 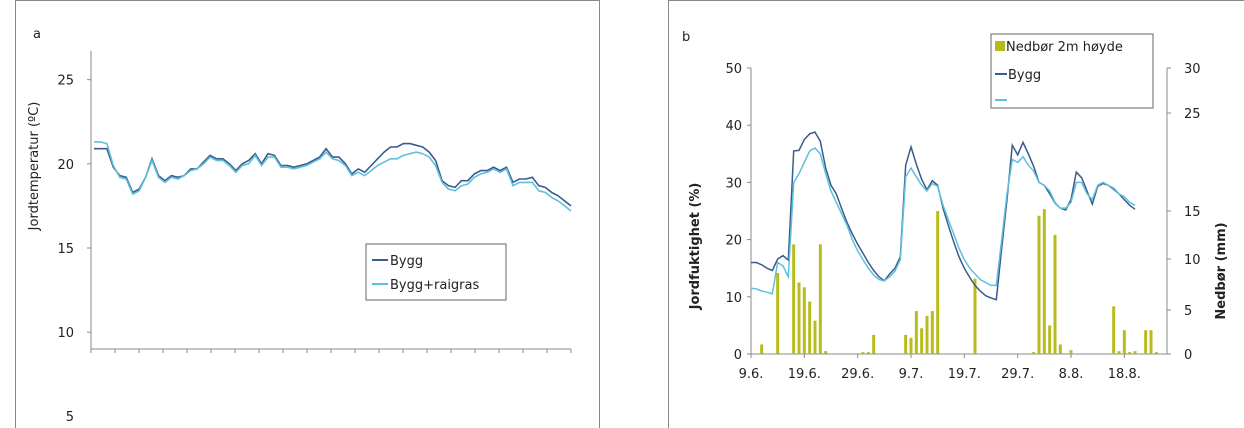 I want to click on x-tick-label: 19.6., so click(x=804, y=374).